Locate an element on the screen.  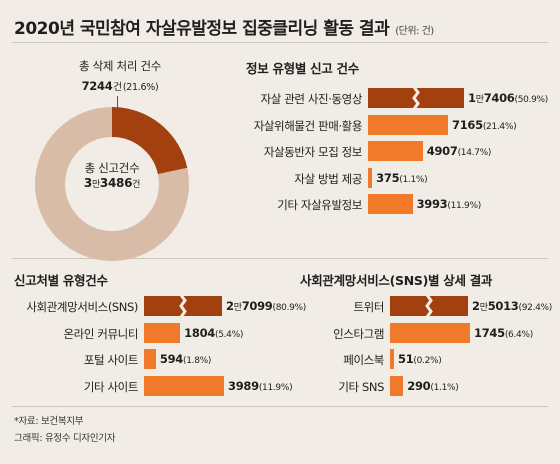
donut-slice-remaining is located at coordinates (112, 184).